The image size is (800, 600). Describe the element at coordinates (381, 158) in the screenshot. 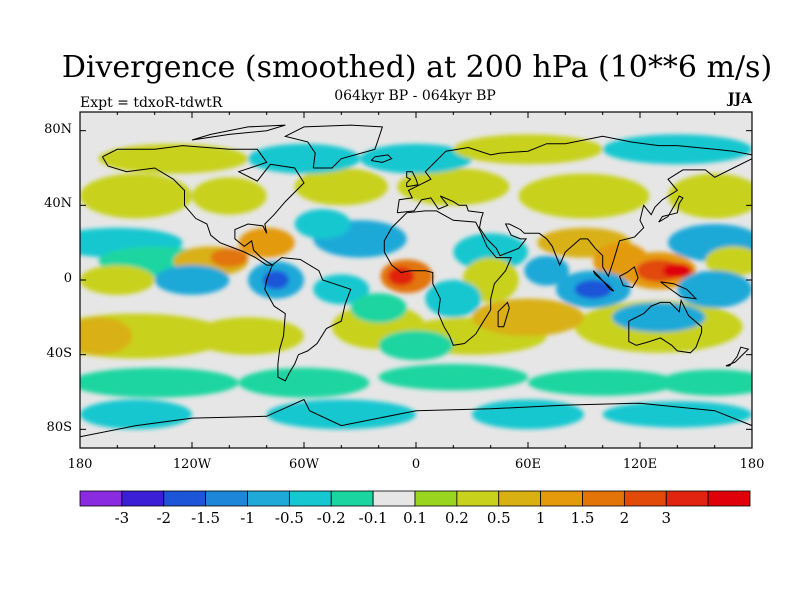

I see `coastline-iceland` at that location.